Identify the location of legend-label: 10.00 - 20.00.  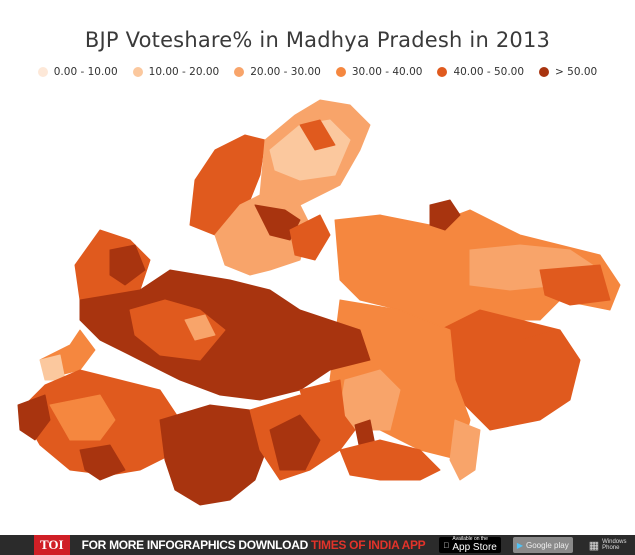
(184, 72).